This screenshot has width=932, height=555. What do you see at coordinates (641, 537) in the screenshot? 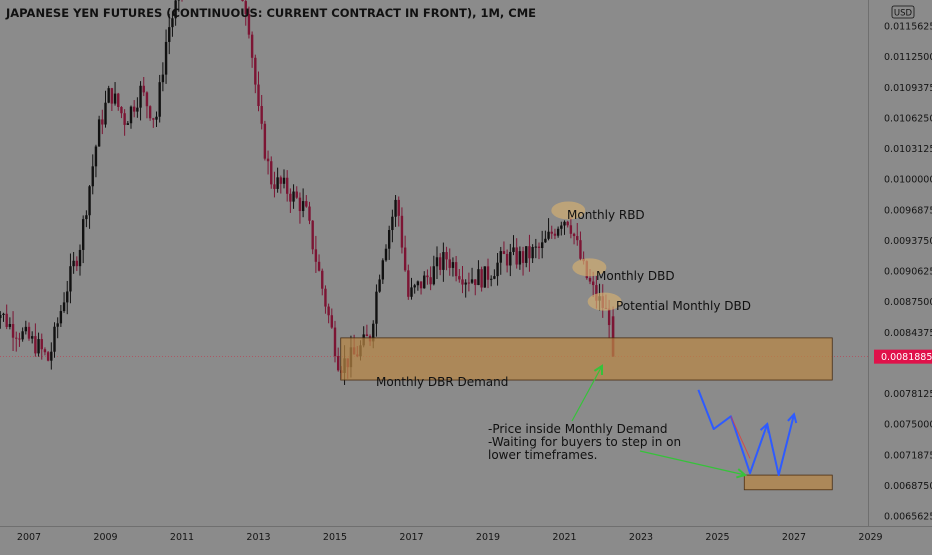
I see `x-tick-label: 2023` at bounding box center [641, 537].